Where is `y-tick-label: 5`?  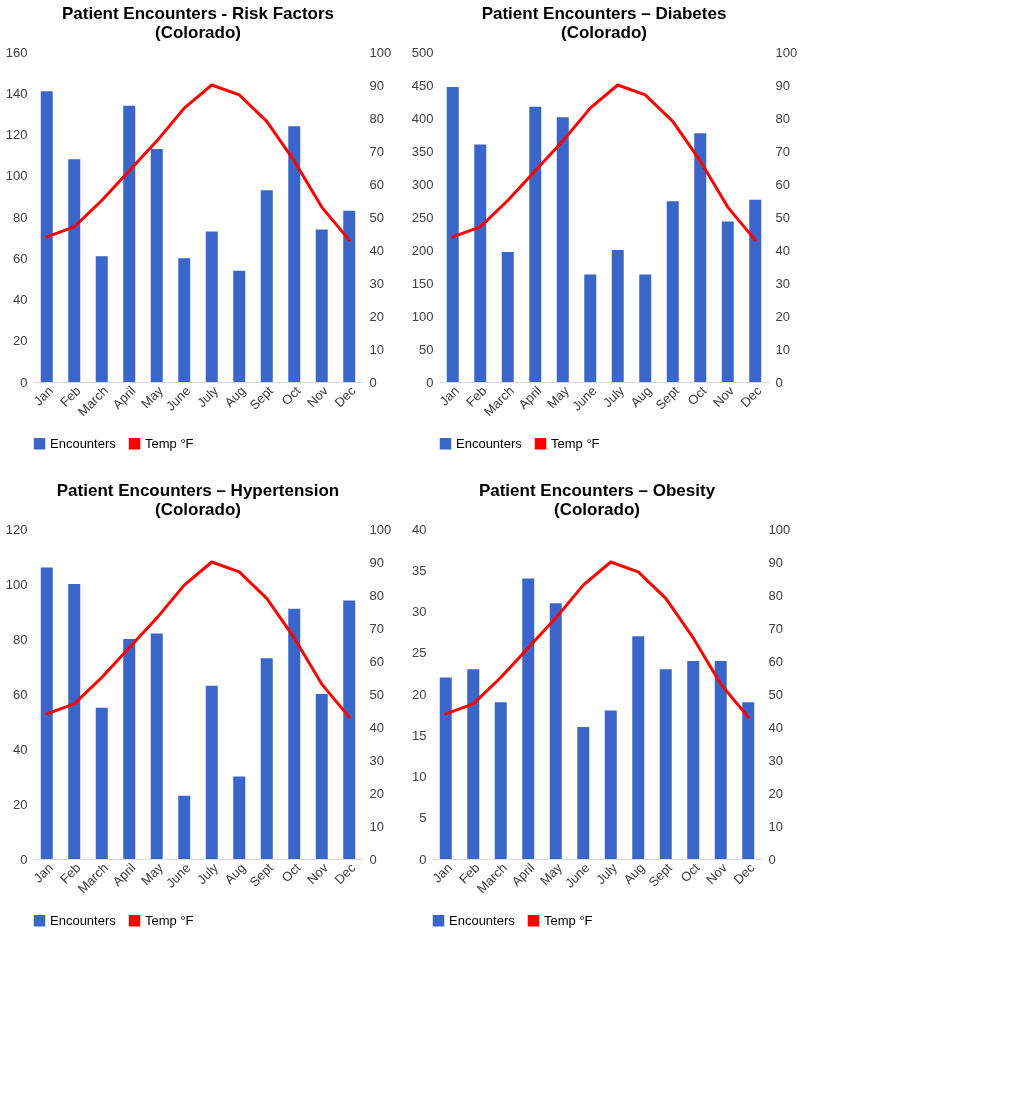 y-tick-label: 5 is located at coordinates (423, 818).